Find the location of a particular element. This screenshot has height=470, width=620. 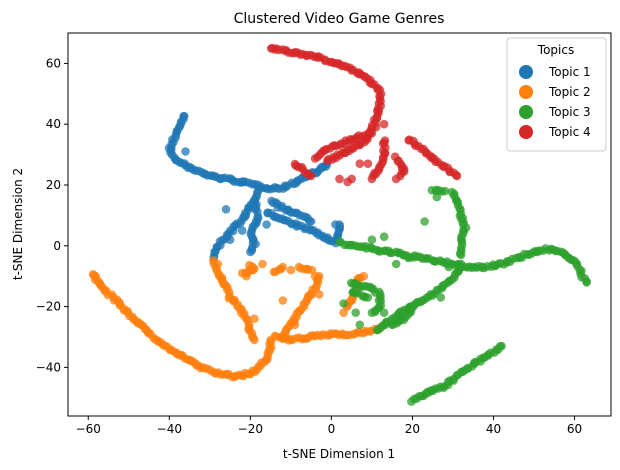

x-tick-label: −20 is located at coordinates (250, 429).